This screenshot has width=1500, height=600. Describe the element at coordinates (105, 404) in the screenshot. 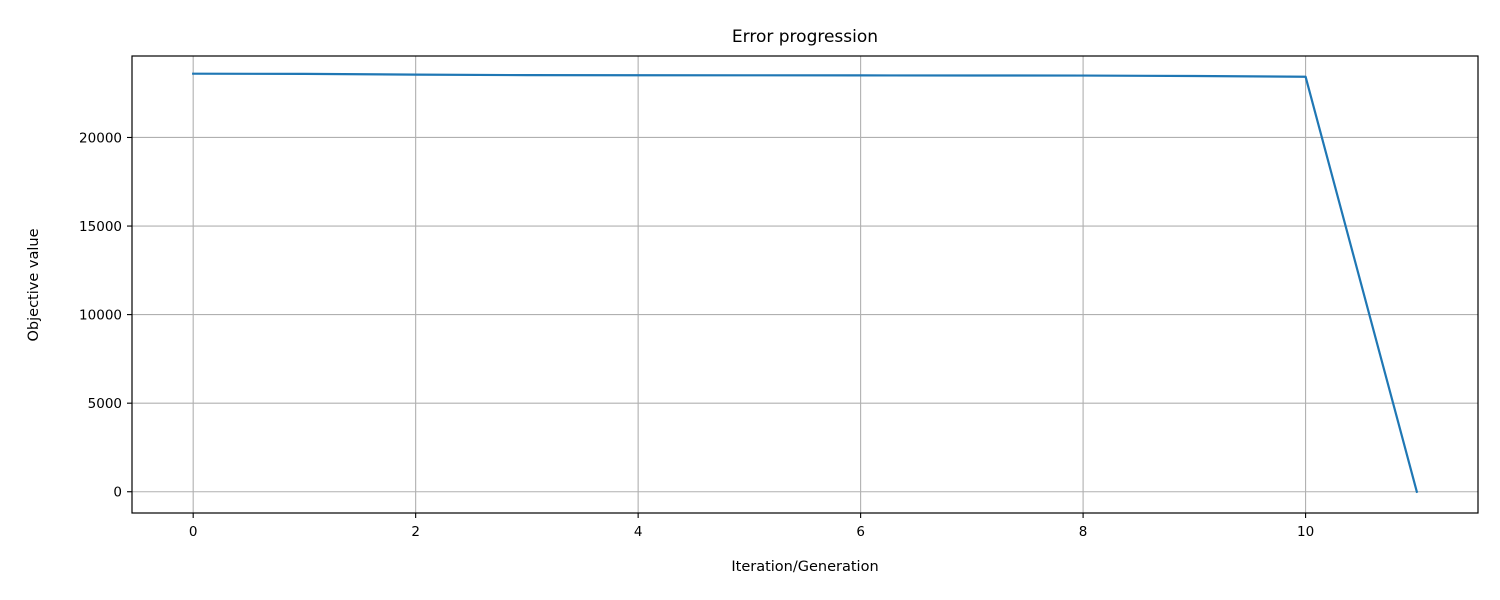

I see `y-tick-label: 5000` at that location.